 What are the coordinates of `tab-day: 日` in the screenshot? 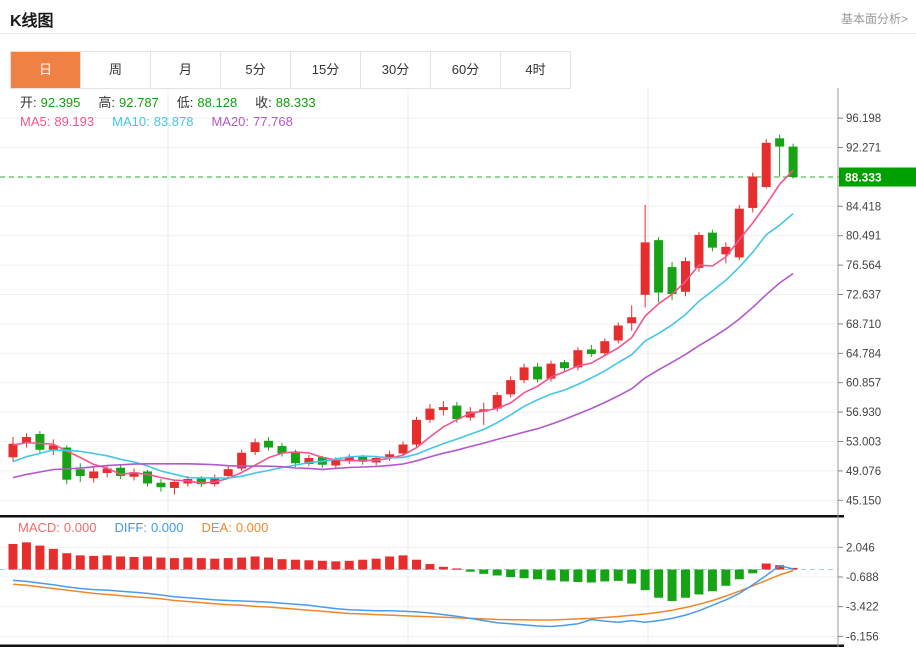 It's located at (46, 70).